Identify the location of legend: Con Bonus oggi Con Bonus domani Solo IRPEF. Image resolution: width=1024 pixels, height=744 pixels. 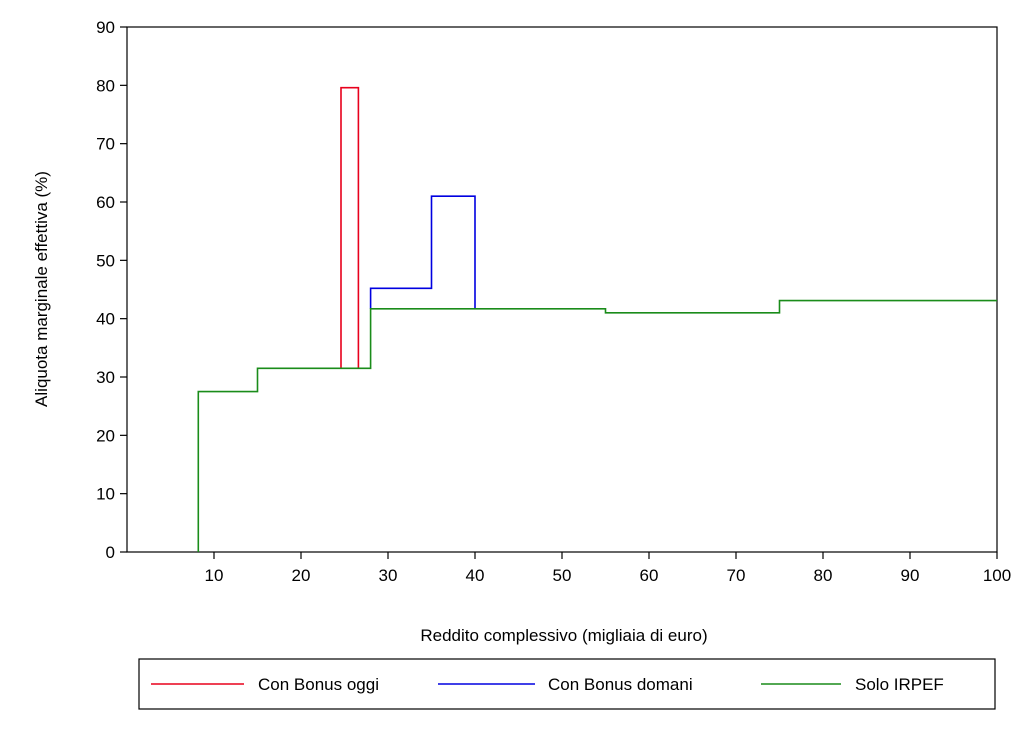
(567, 684).